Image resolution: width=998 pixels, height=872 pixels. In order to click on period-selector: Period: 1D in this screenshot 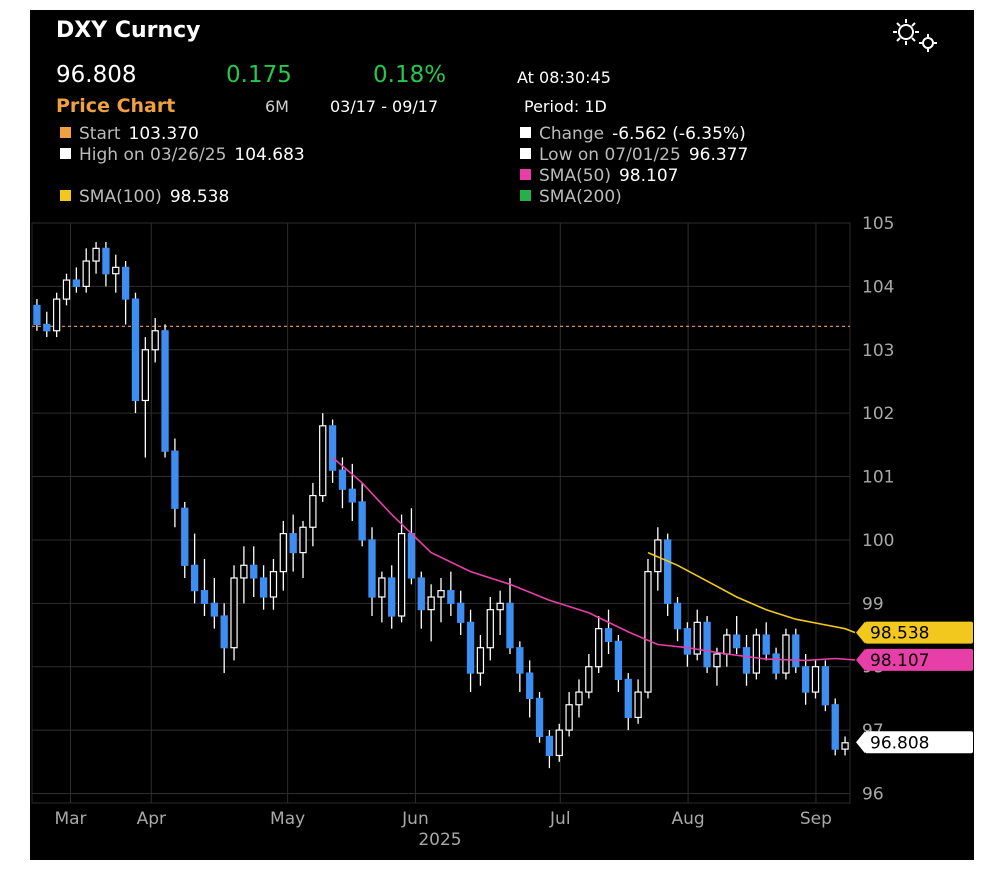, I will do `click(565, 106)`.